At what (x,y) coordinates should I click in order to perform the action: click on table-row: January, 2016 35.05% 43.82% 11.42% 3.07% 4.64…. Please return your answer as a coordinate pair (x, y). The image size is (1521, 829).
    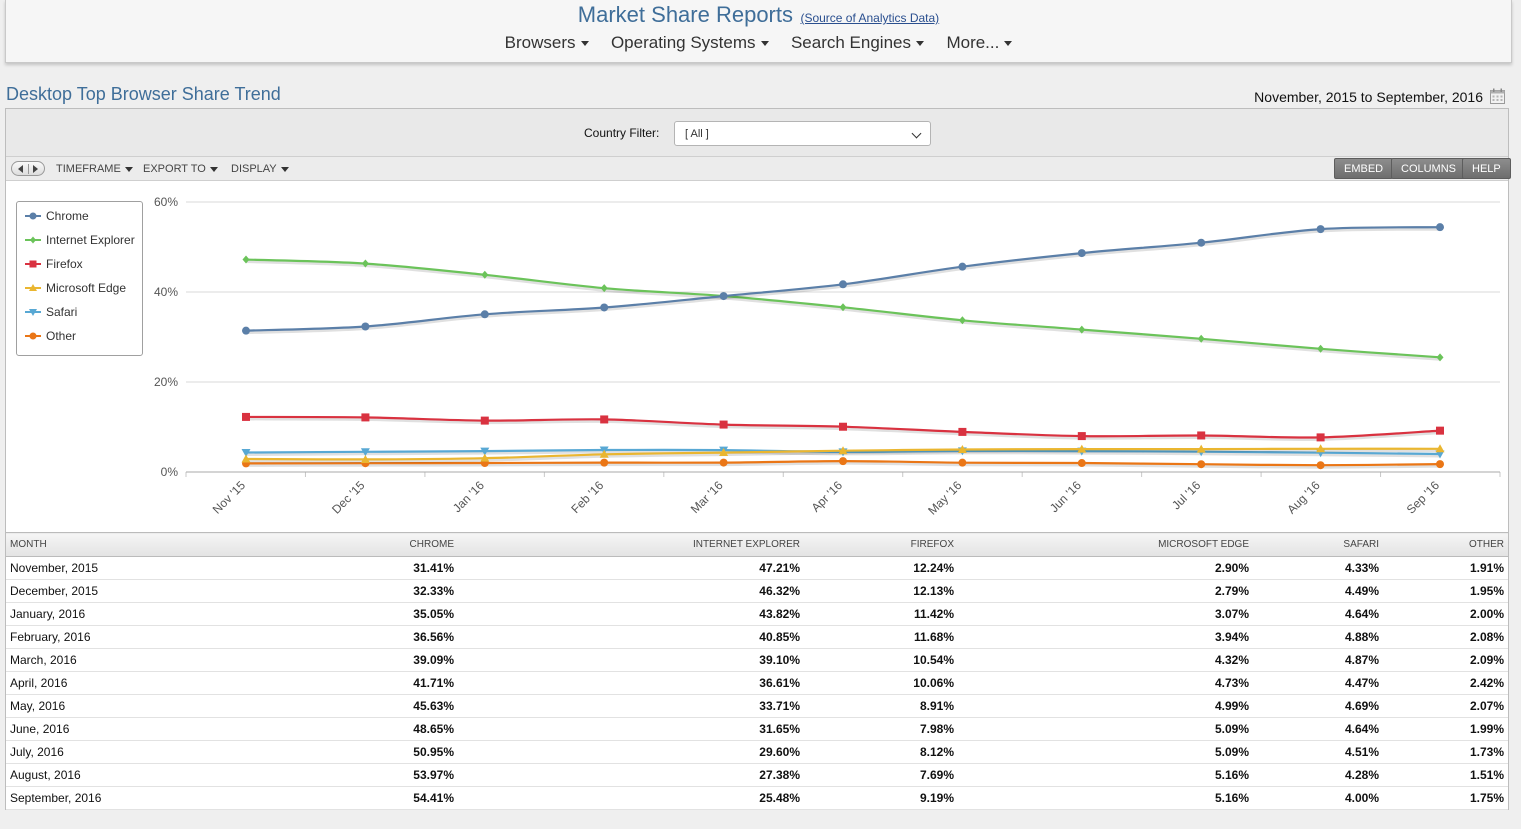
    Looking at the image, I should click on (757, 614).